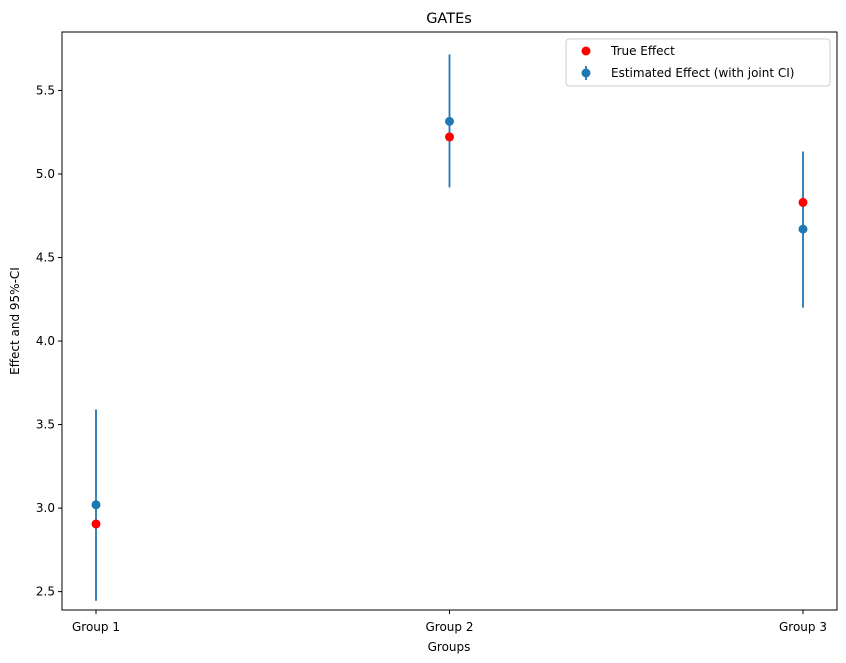 This screenshot has height=663, width=846. Describe the element at coordinates (586, 51) in the screenshot. I see `legend-true-effect-marker` at that location.